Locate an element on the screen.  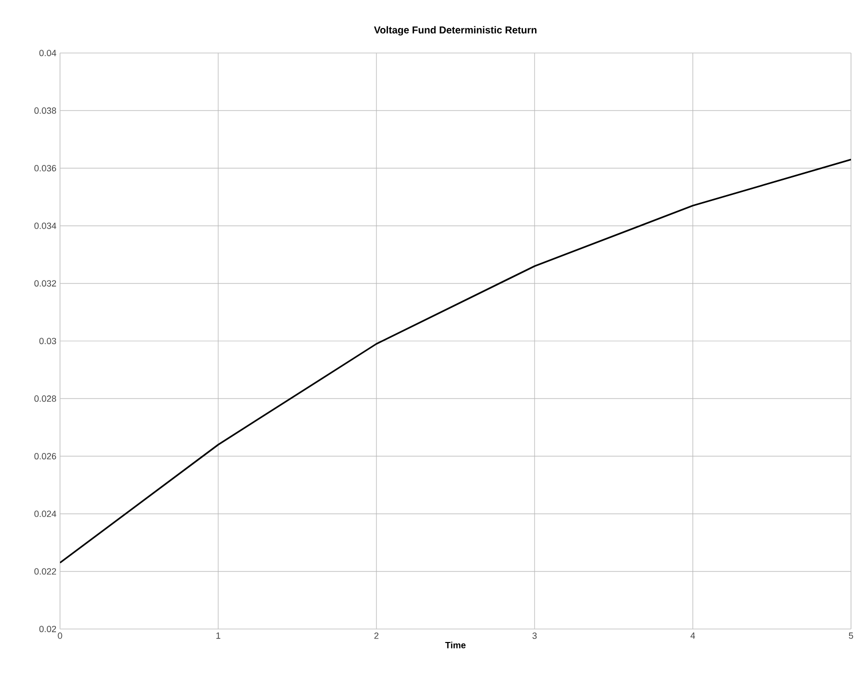
x-tick-label: 4 is located at coordinates (693, 635).